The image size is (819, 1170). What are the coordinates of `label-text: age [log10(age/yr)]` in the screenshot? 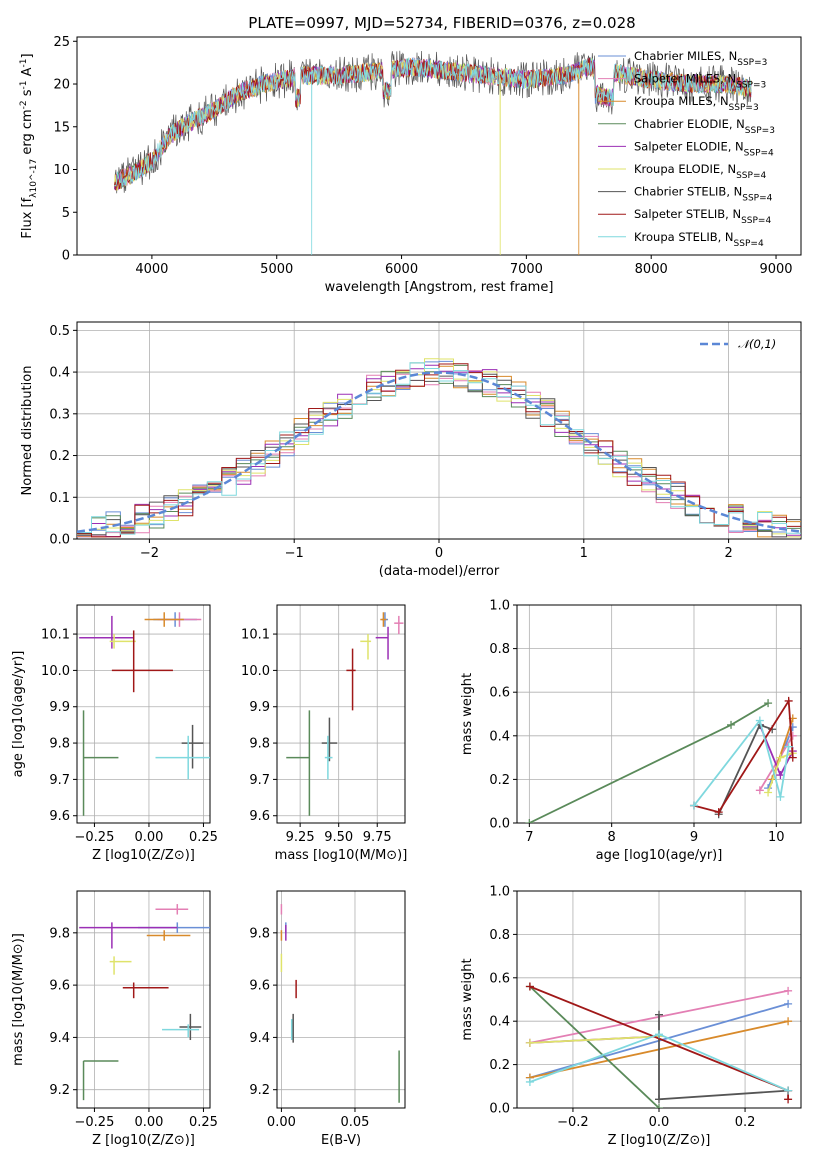 It's located at (18, 714).